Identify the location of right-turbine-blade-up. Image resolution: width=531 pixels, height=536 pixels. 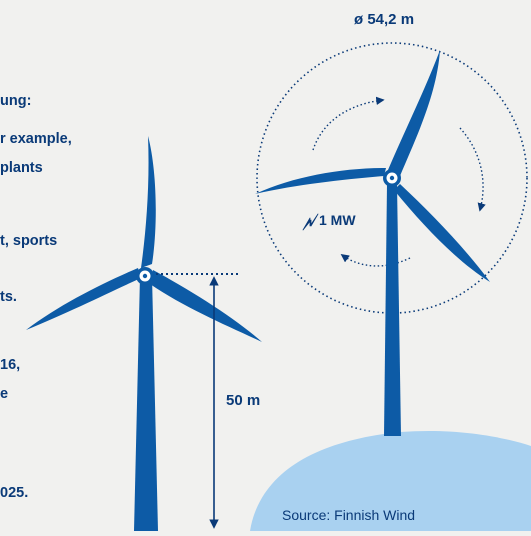
(414, 113).